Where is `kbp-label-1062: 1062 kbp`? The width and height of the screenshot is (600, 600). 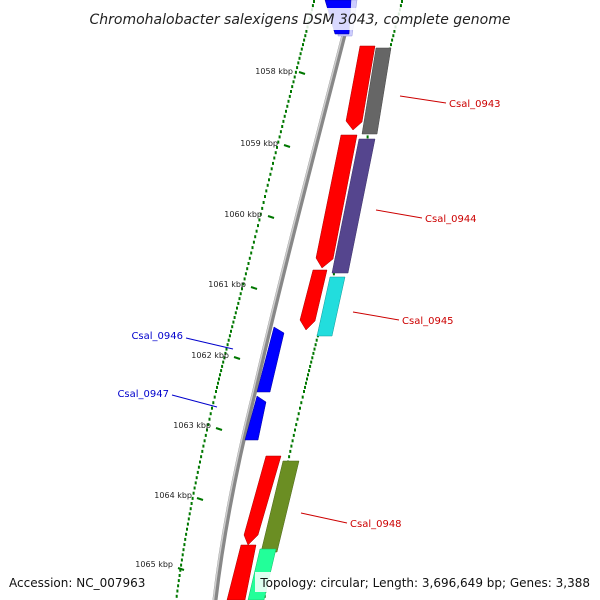 kbp-label-1062: 1062 kbp is located at coordinates (210, 355).